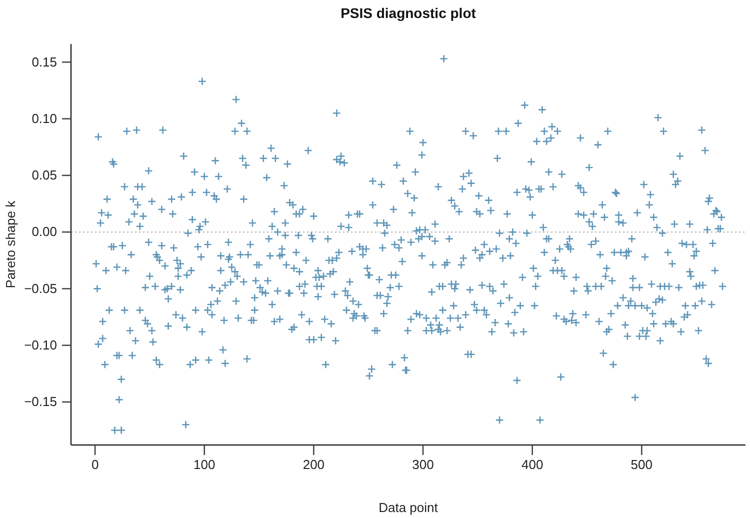  I want to click on x-tick-label: 400, so click(532, 464).